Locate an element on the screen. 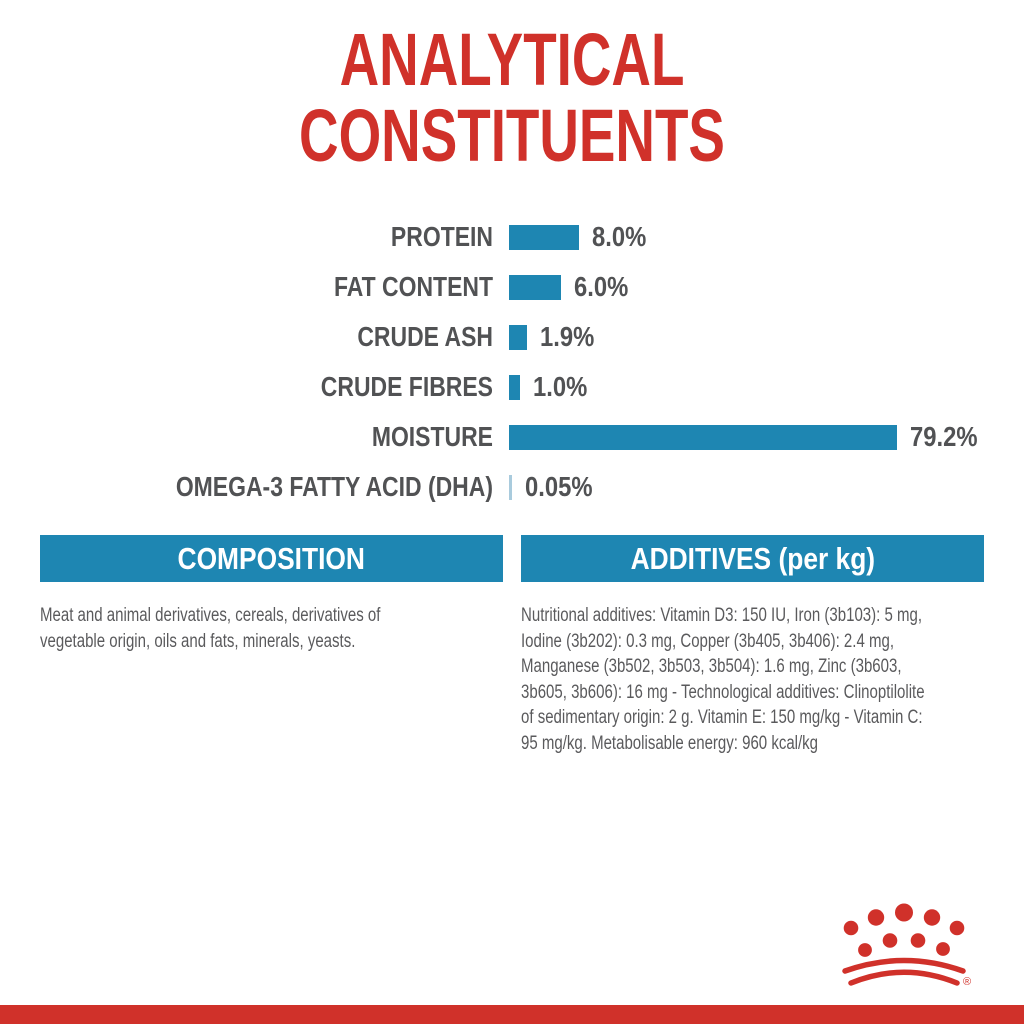 This screenshot has width=1024, height=1024. chart-row-label: MOISTURE is located at coordinates (432, 436).